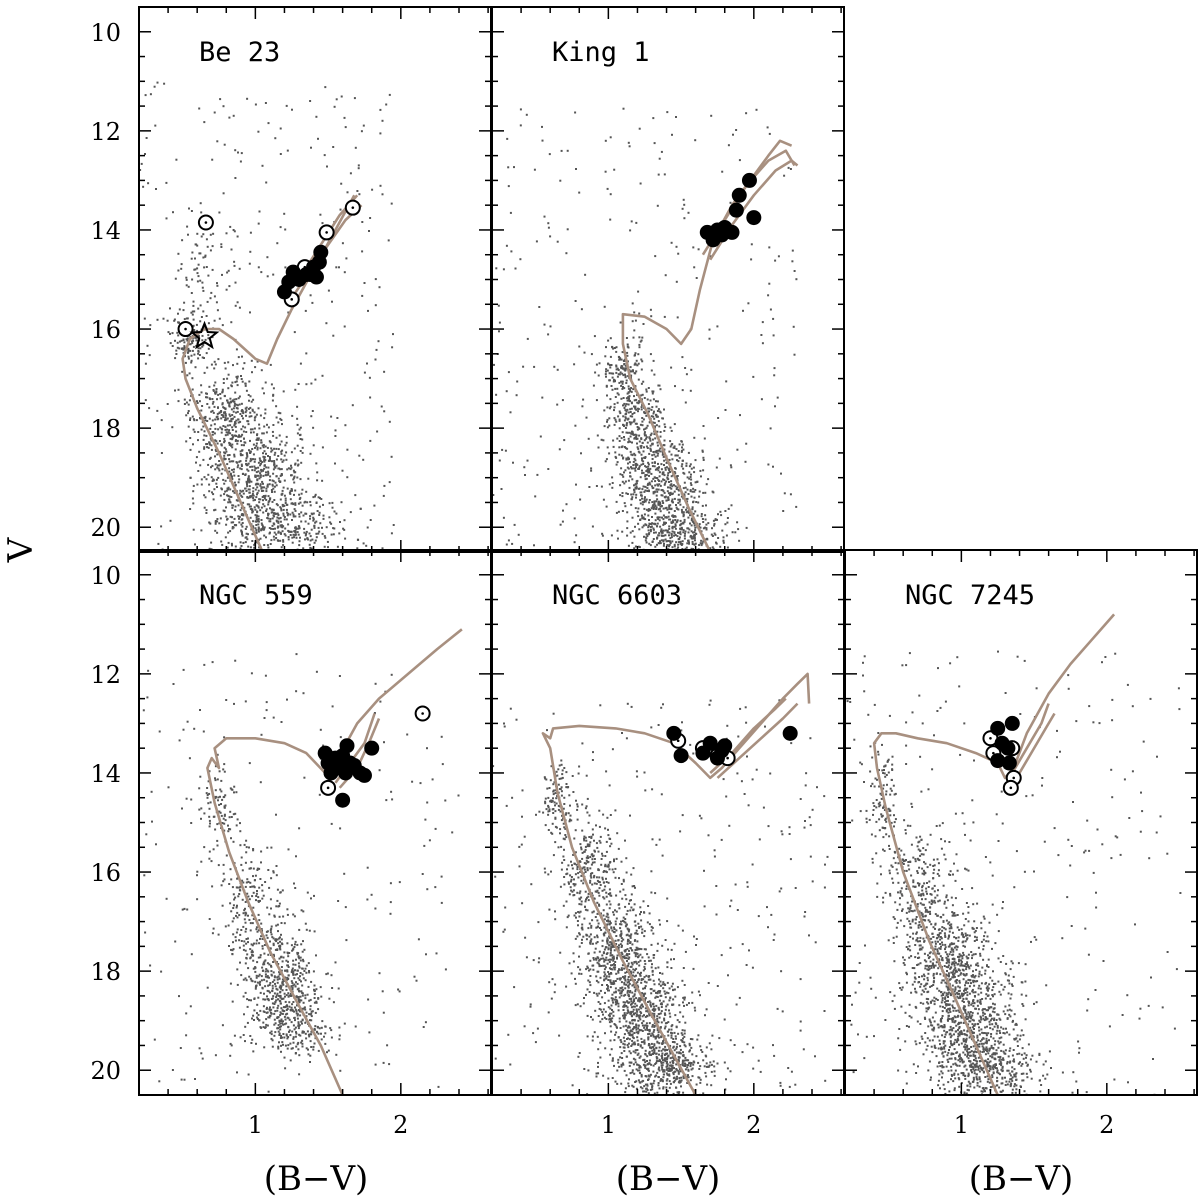 The image size is (1200, 1200). I want to click on member-marker, so click(736, 210).